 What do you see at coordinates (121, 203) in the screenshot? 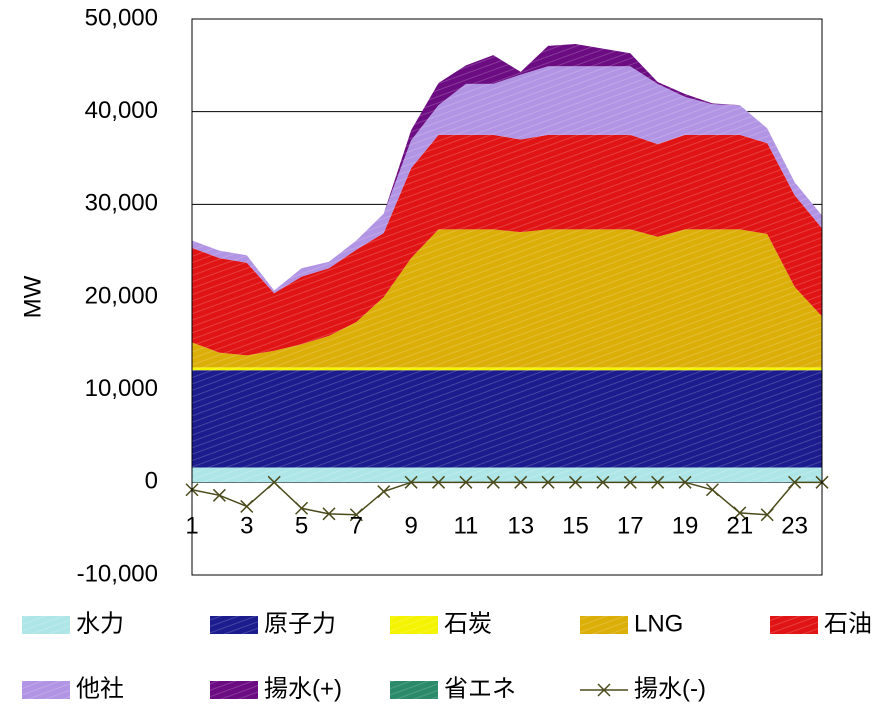
I see `y-tick-label: 30,000` at bounding box center [121, 203].